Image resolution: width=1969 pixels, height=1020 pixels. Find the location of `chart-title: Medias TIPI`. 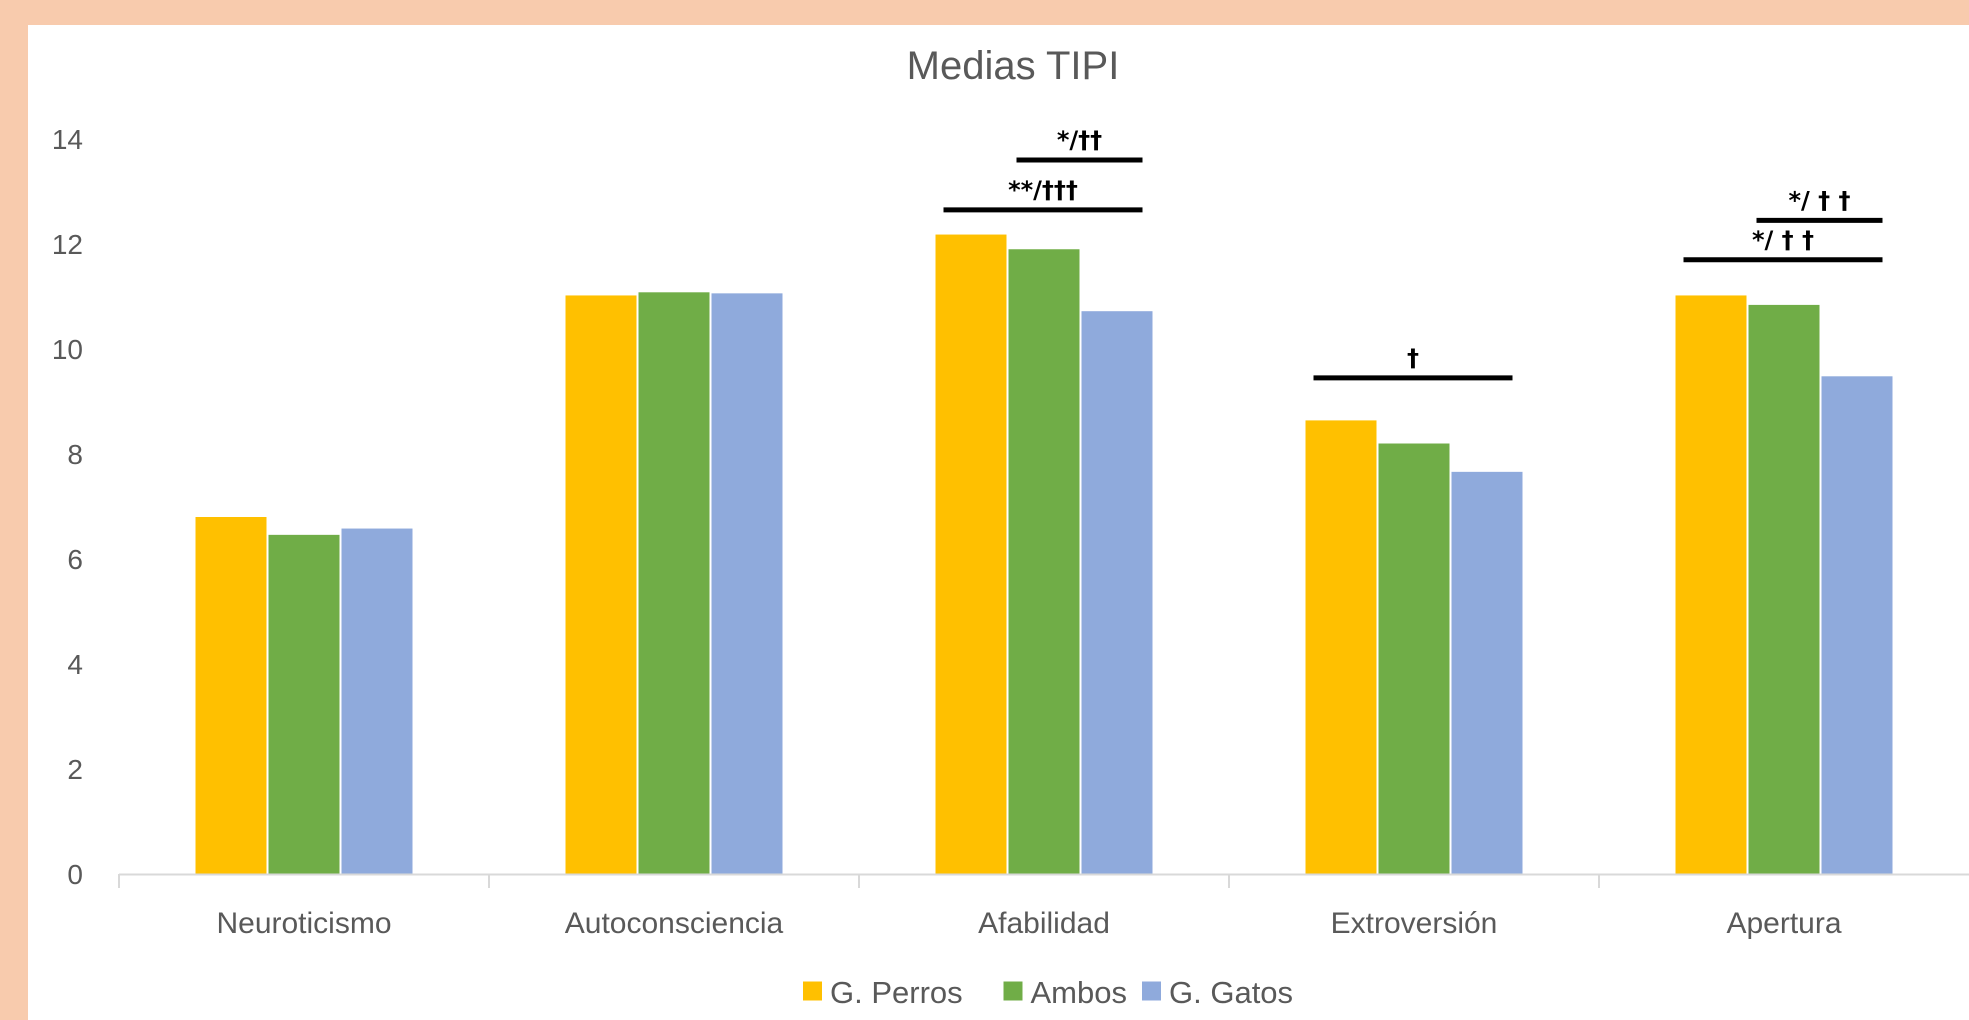

chart-title: Medias TIPI is located at coordinates (1013, 66).